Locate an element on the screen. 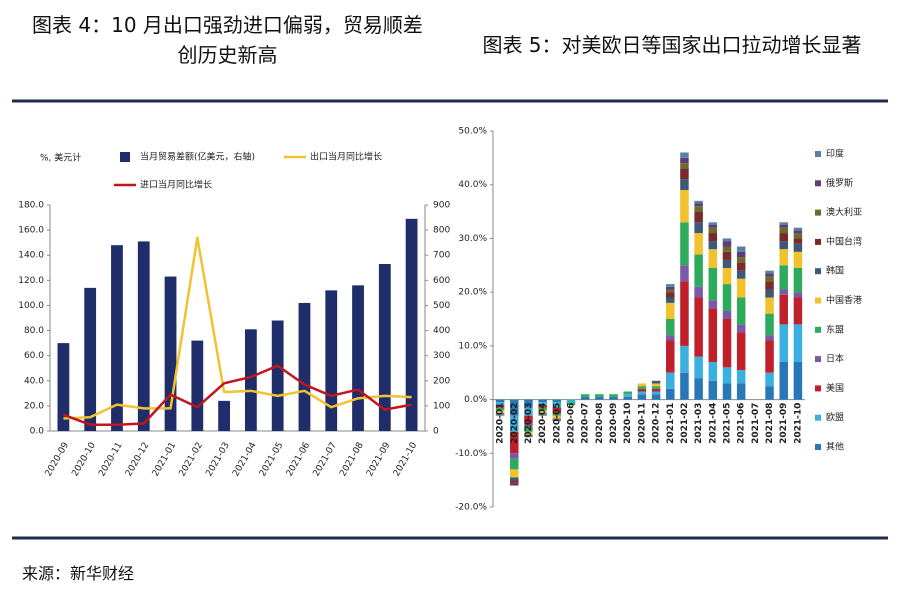 The height and width of the screenshot is (600, 900). x-tick-label: 2020-03 is located at coordinates (529, 423).